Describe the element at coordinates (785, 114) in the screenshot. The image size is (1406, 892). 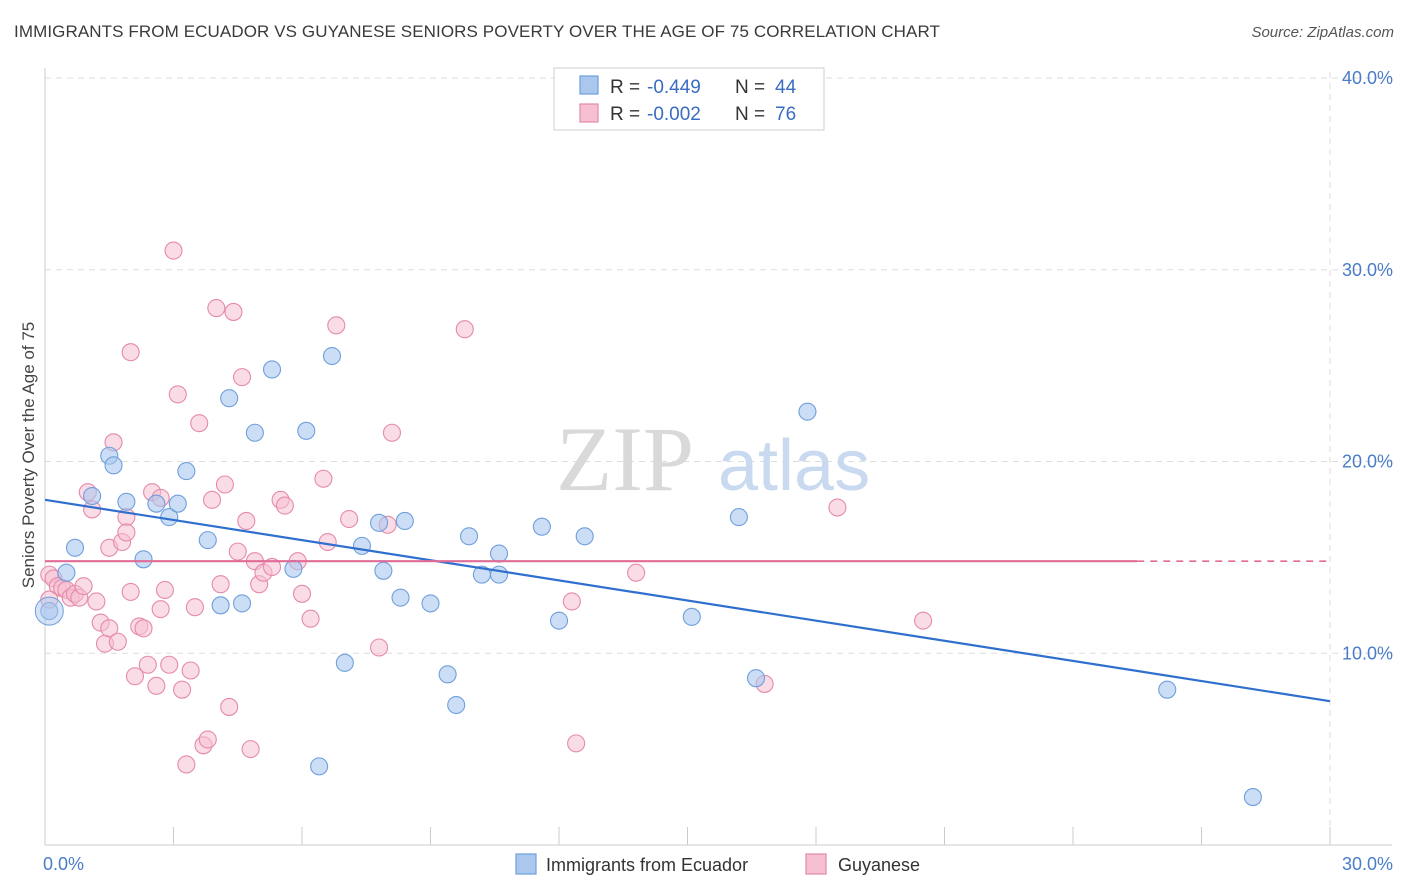
I see `stats-n-value-pink: 76` at that location.